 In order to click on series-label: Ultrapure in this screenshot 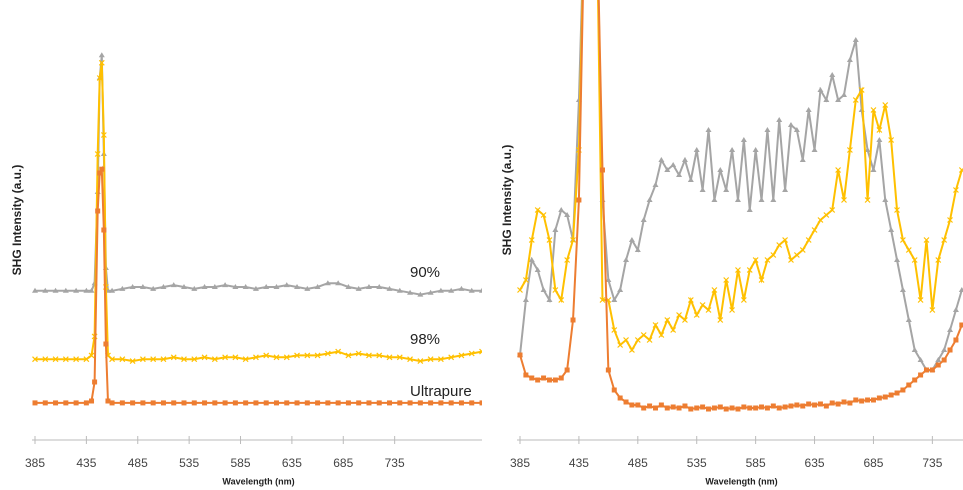, I will do `click(441, 391)`.